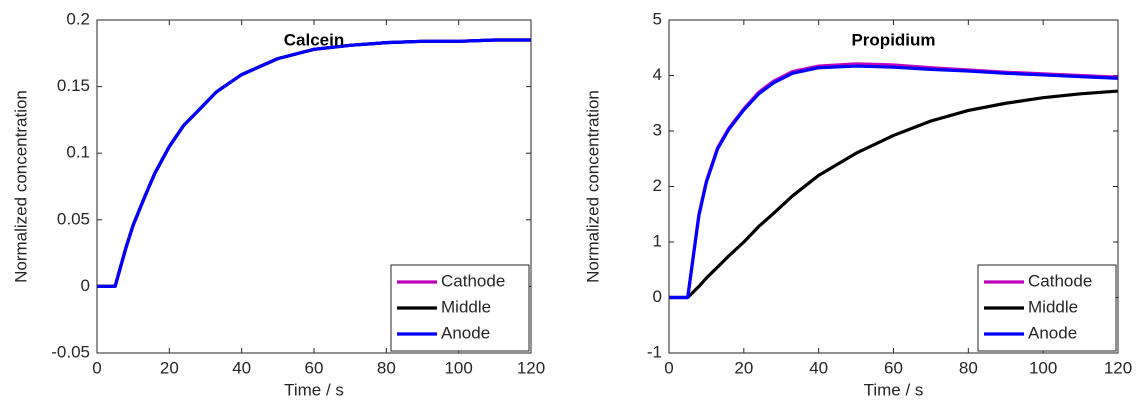 The width and height of the screenshot is (1140, 416). What do you see at coordinates (73, 218) in the screenshot?
I see `y-tick-label: 0.05` at bounding box center [73, 218].